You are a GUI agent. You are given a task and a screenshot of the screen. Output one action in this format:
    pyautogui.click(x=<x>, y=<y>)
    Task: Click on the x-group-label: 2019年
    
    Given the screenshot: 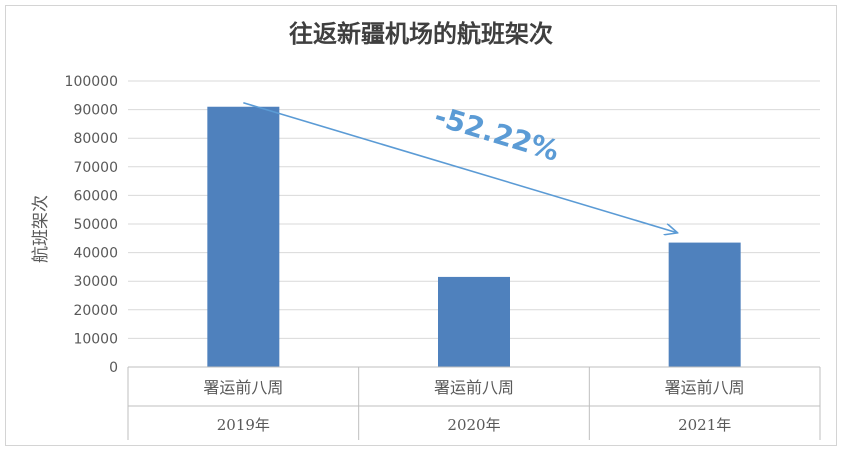 What is the action you would take?
    pyautogui.click(x=243, y=425)
    